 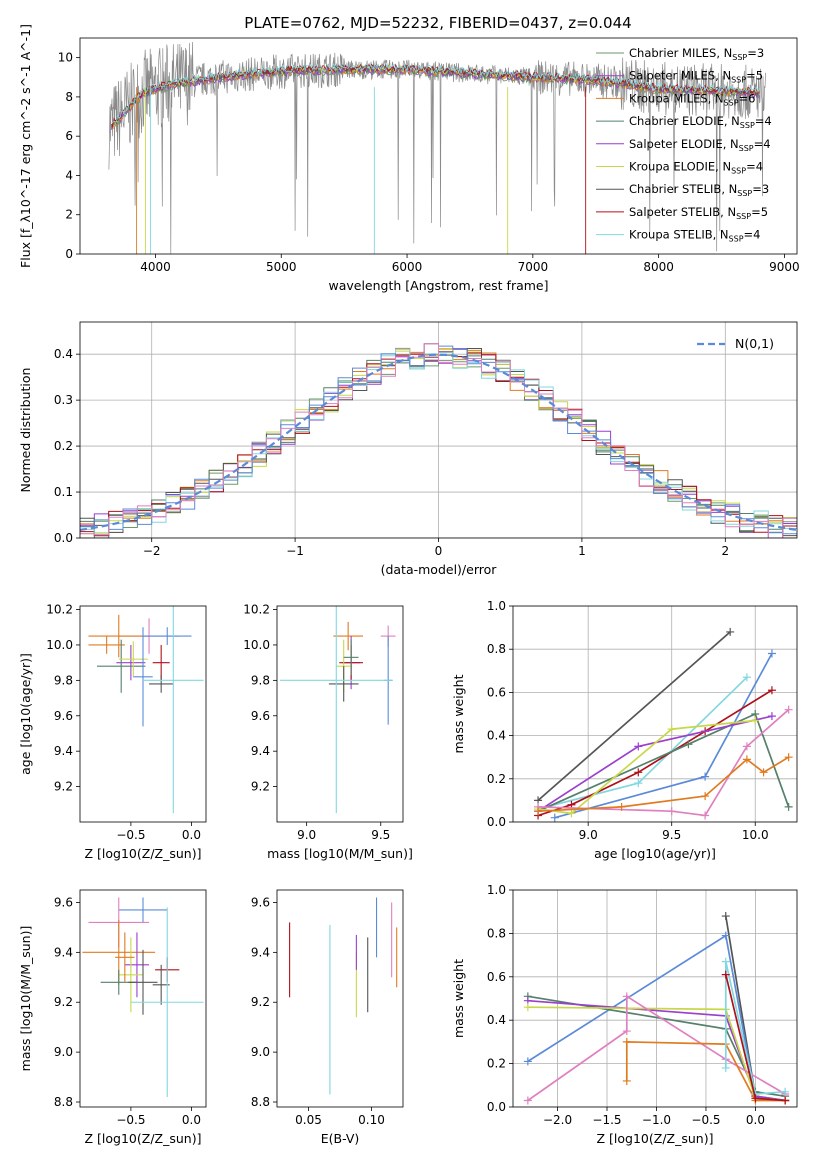 I want to click on x-axis-label: age [log10(age/yr)], so click(x=655, y=853).